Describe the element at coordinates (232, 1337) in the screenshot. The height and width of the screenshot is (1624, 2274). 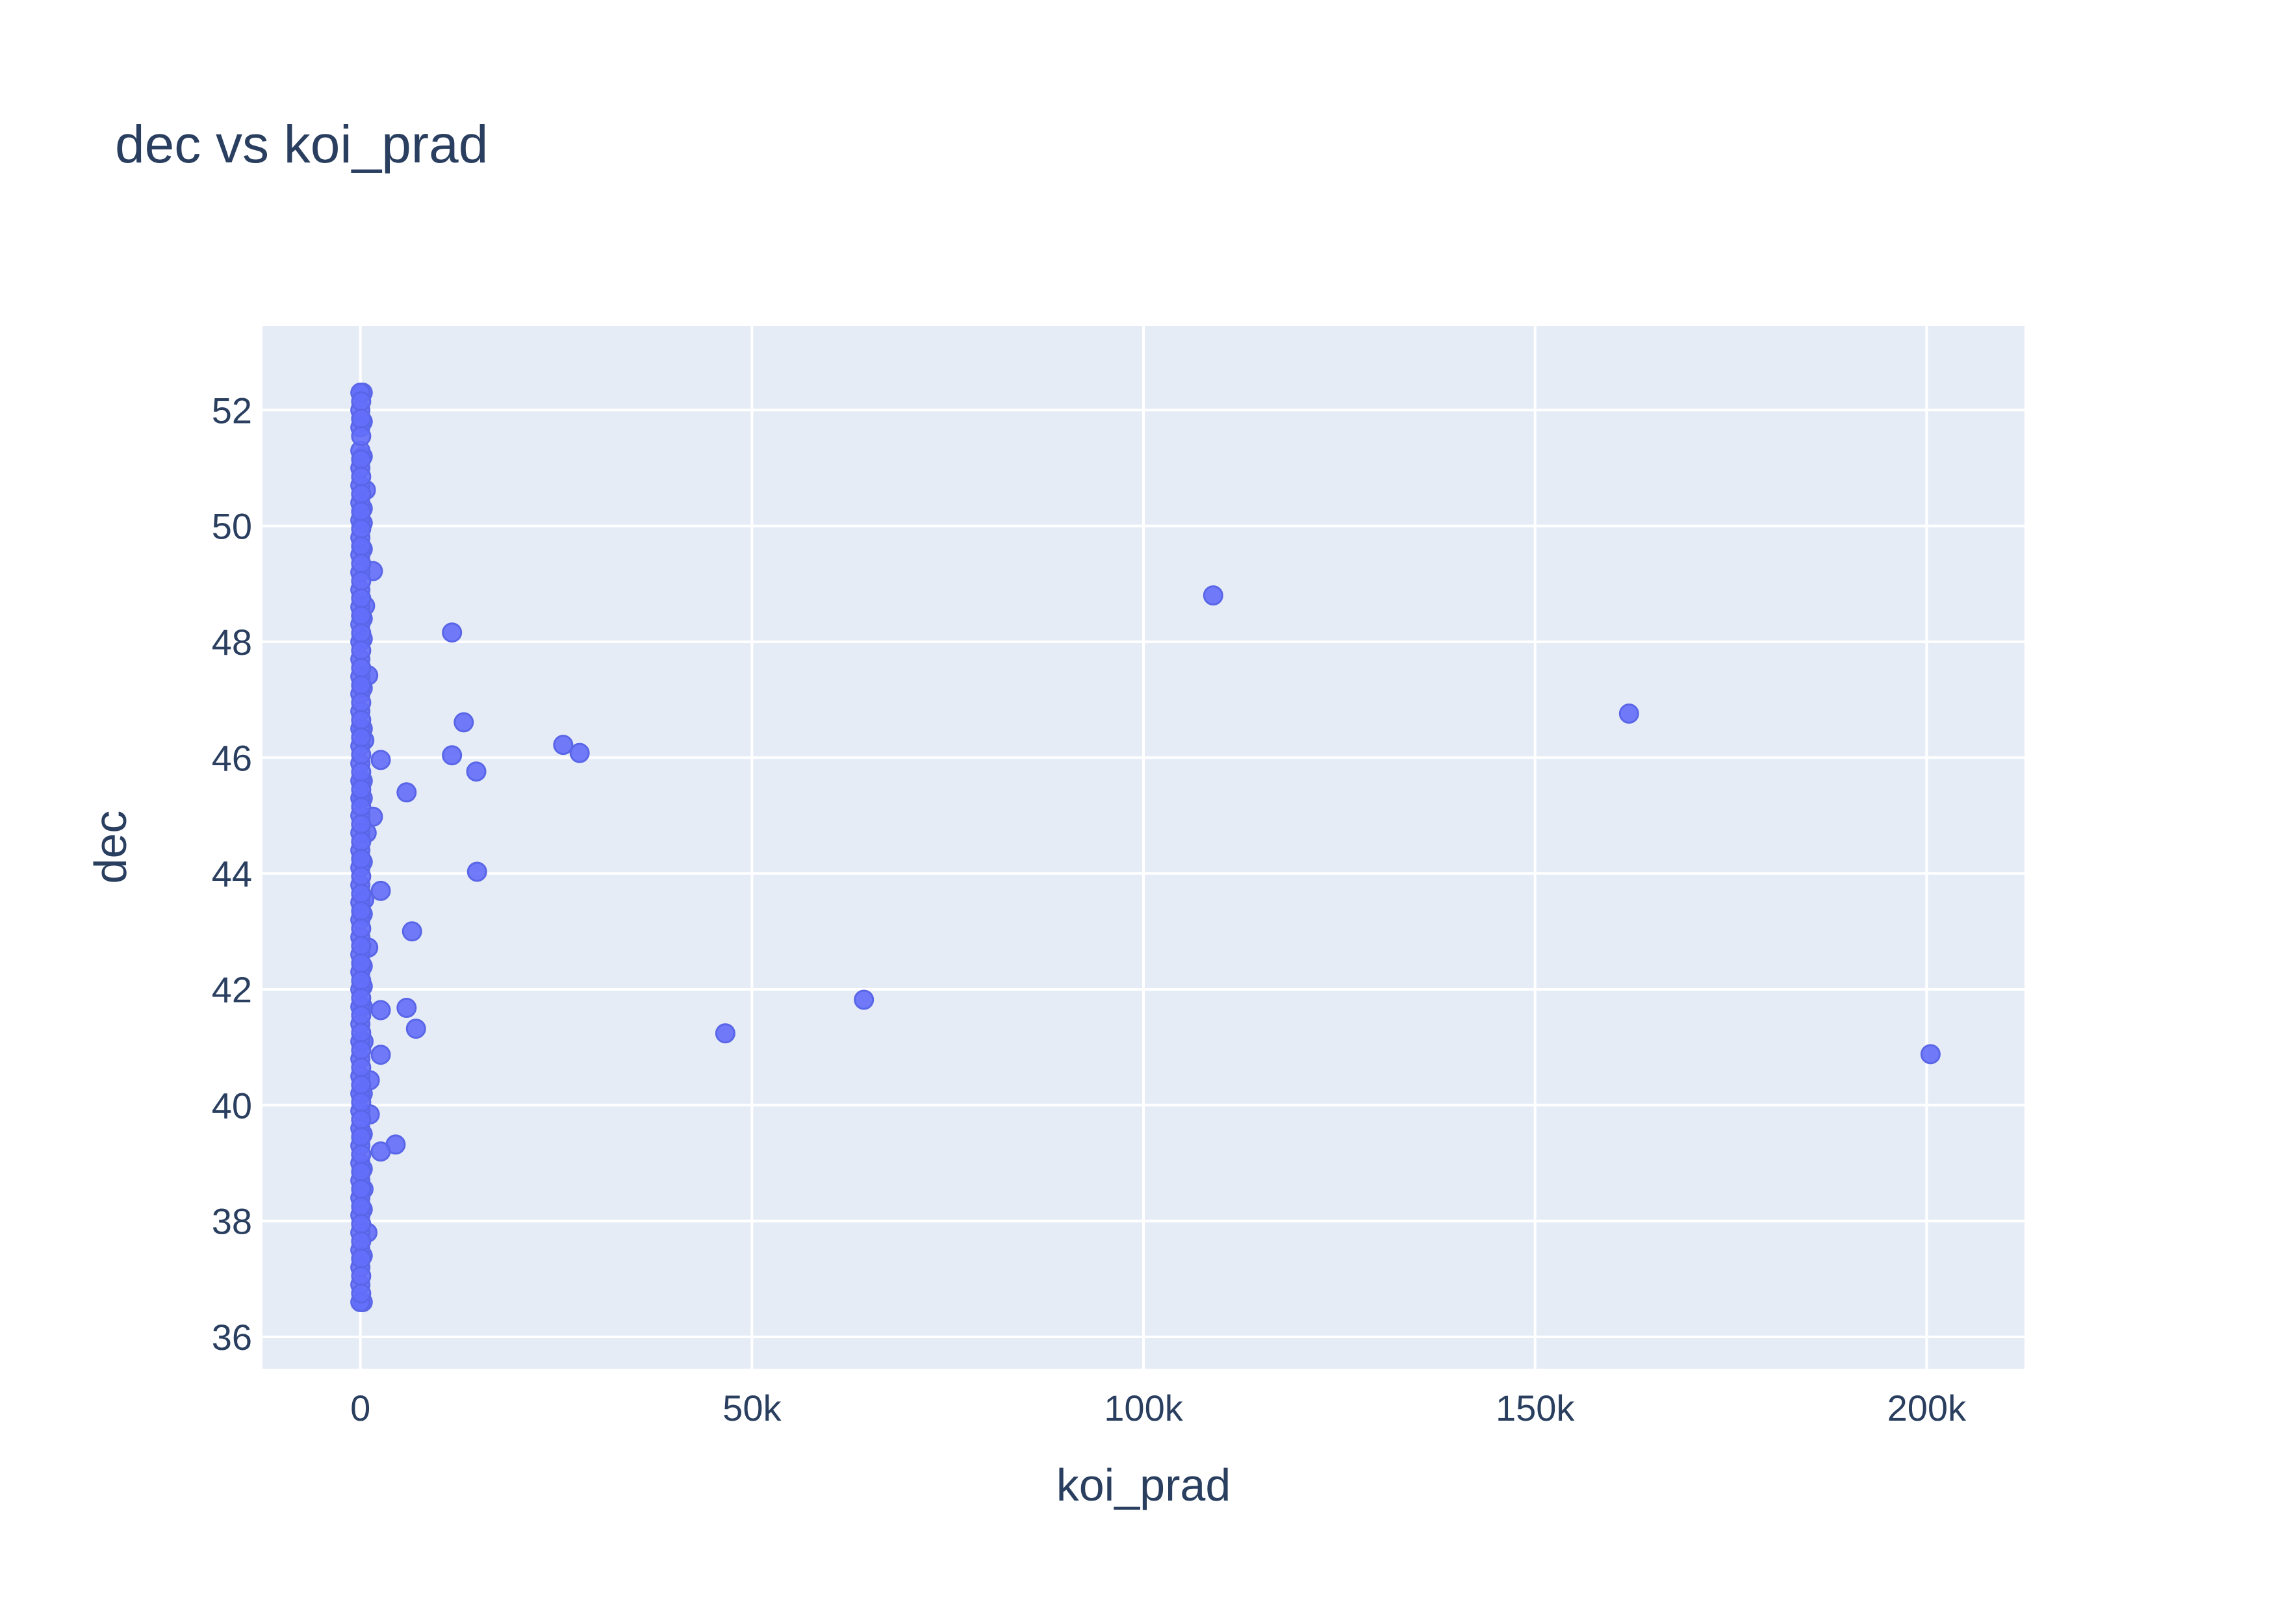
I see `y-tick-label: 36` at that location.